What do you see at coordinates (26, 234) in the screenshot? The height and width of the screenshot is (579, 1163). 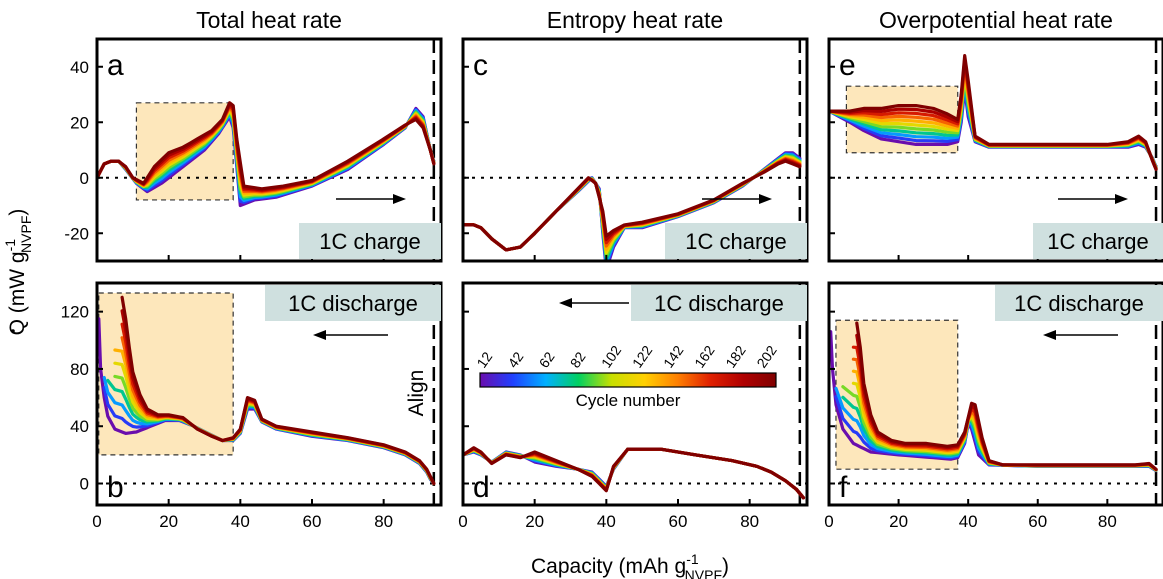 I see `y-axis-label-sub: NVPF` at bounding box center [26, 234].